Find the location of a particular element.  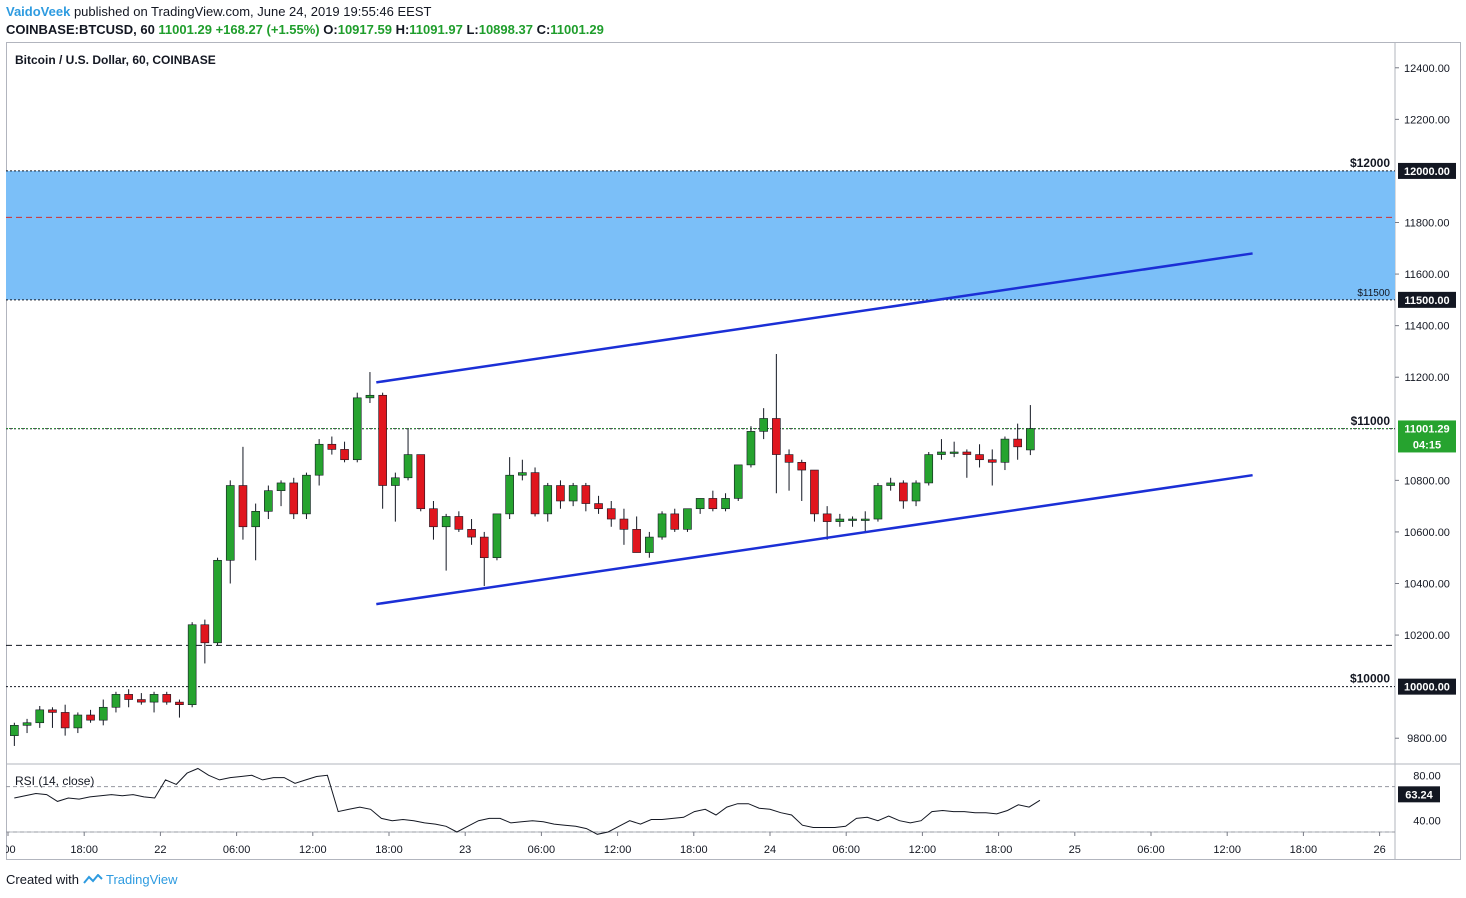

price-tick-label: 10200.00 is located at coordinates (1427, 636).